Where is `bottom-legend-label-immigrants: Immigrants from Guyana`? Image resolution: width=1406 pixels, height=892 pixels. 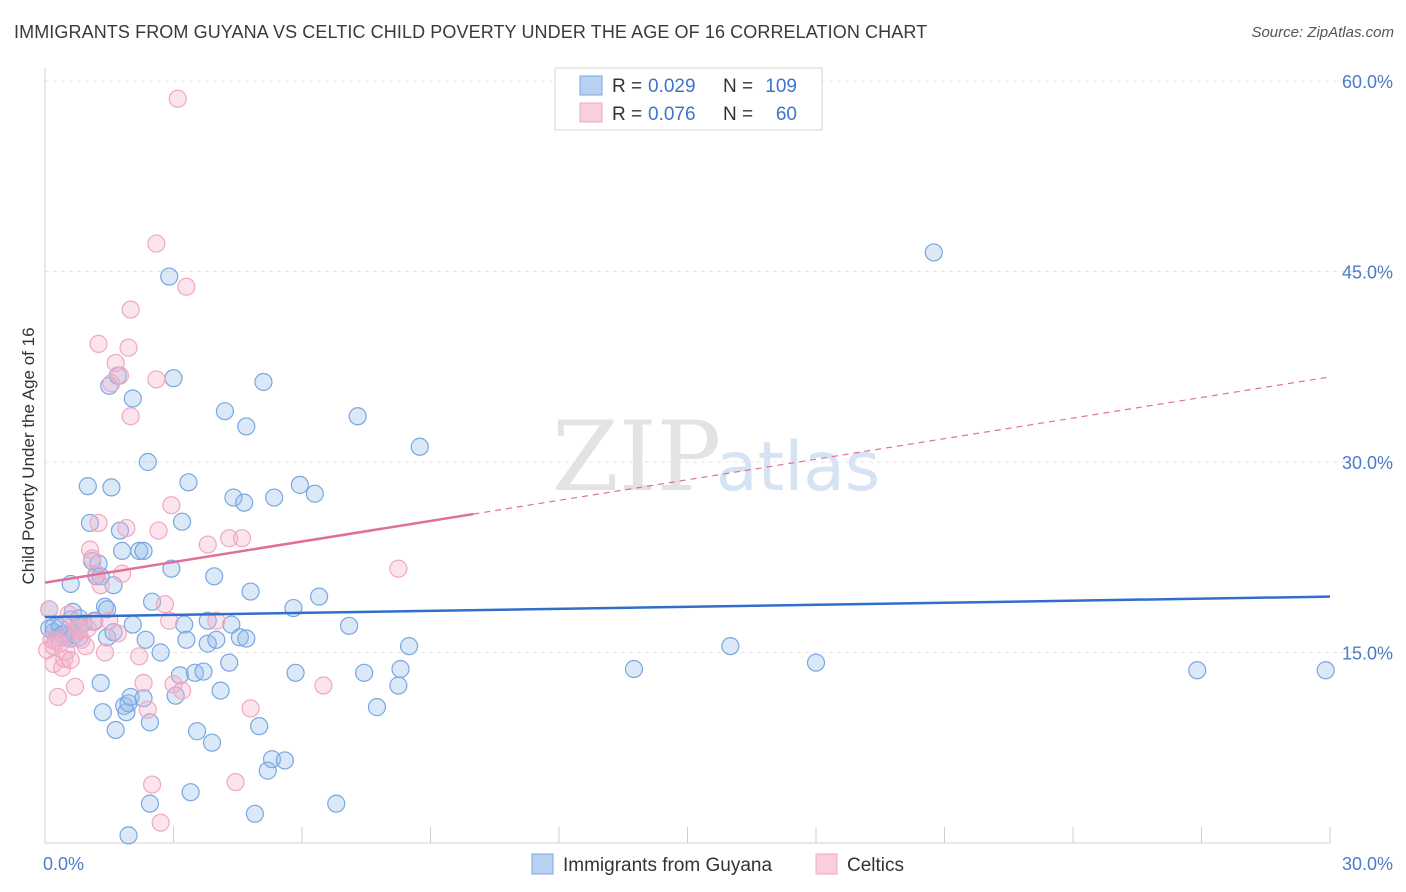 bottom-legend-label-immigrants: Immigrants from Guyana is located at coordinates (667, 865).